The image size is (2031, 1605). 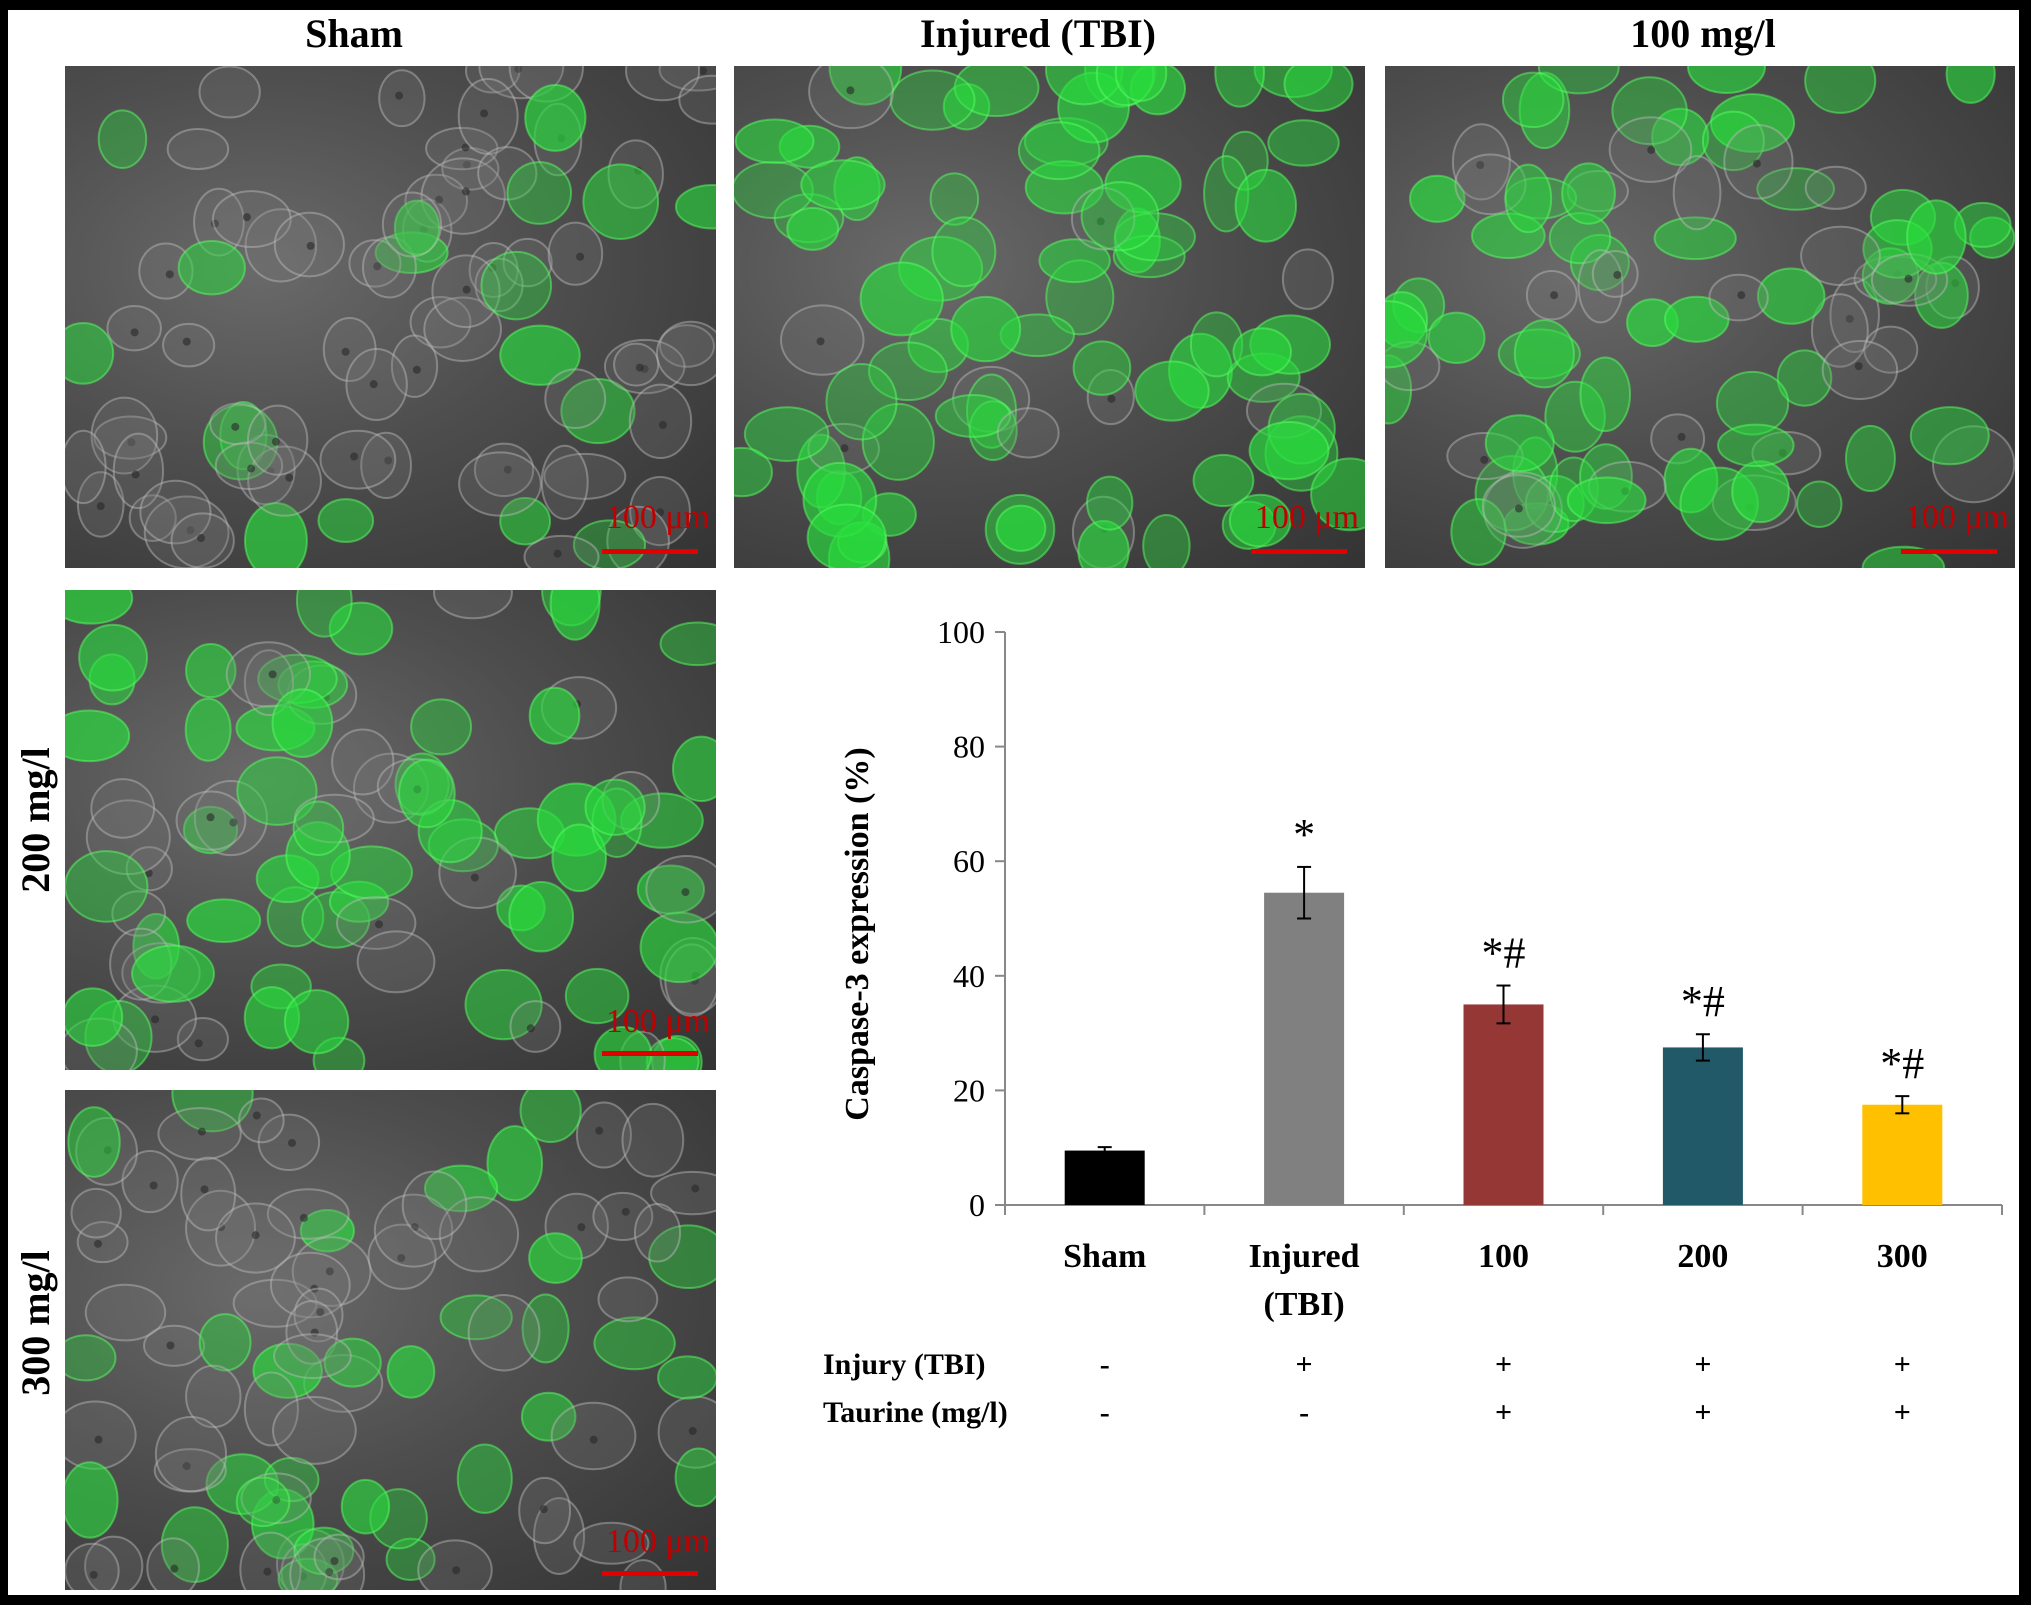 I want to click on y-tick-label: 60, so click(x=969, y=861).